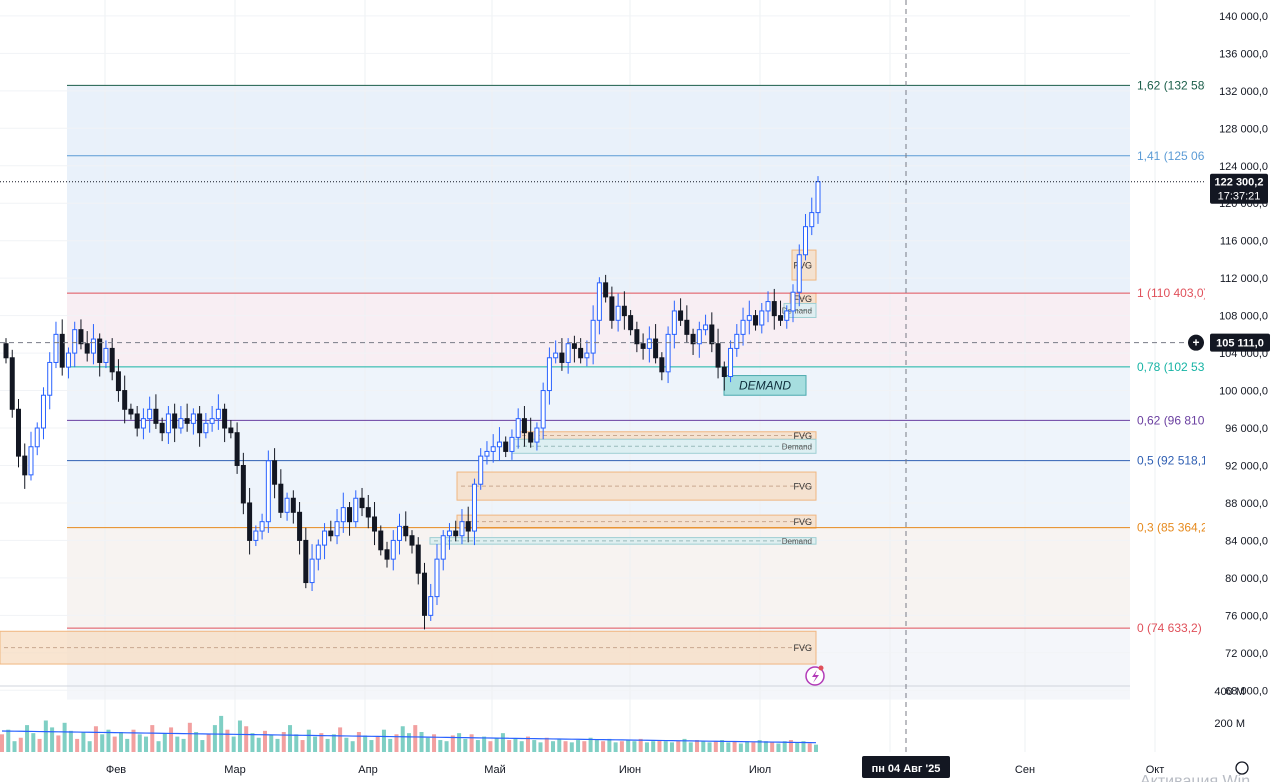 The image size is (1276, 782). What do you see at coordinates (1246, 654) in the screenshot?
I see `price-axis-tick-label: 72 000,0` at bounding box center [1246, 654].